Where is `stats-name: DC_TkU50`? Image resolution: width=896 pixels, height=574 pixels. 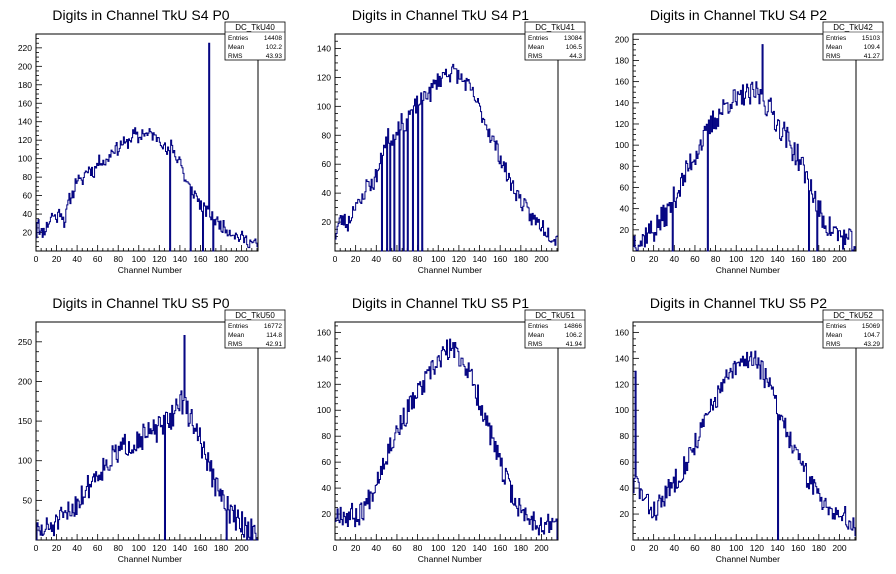 stats-name: DC_TkU50 is located at coordinates (255, 315).